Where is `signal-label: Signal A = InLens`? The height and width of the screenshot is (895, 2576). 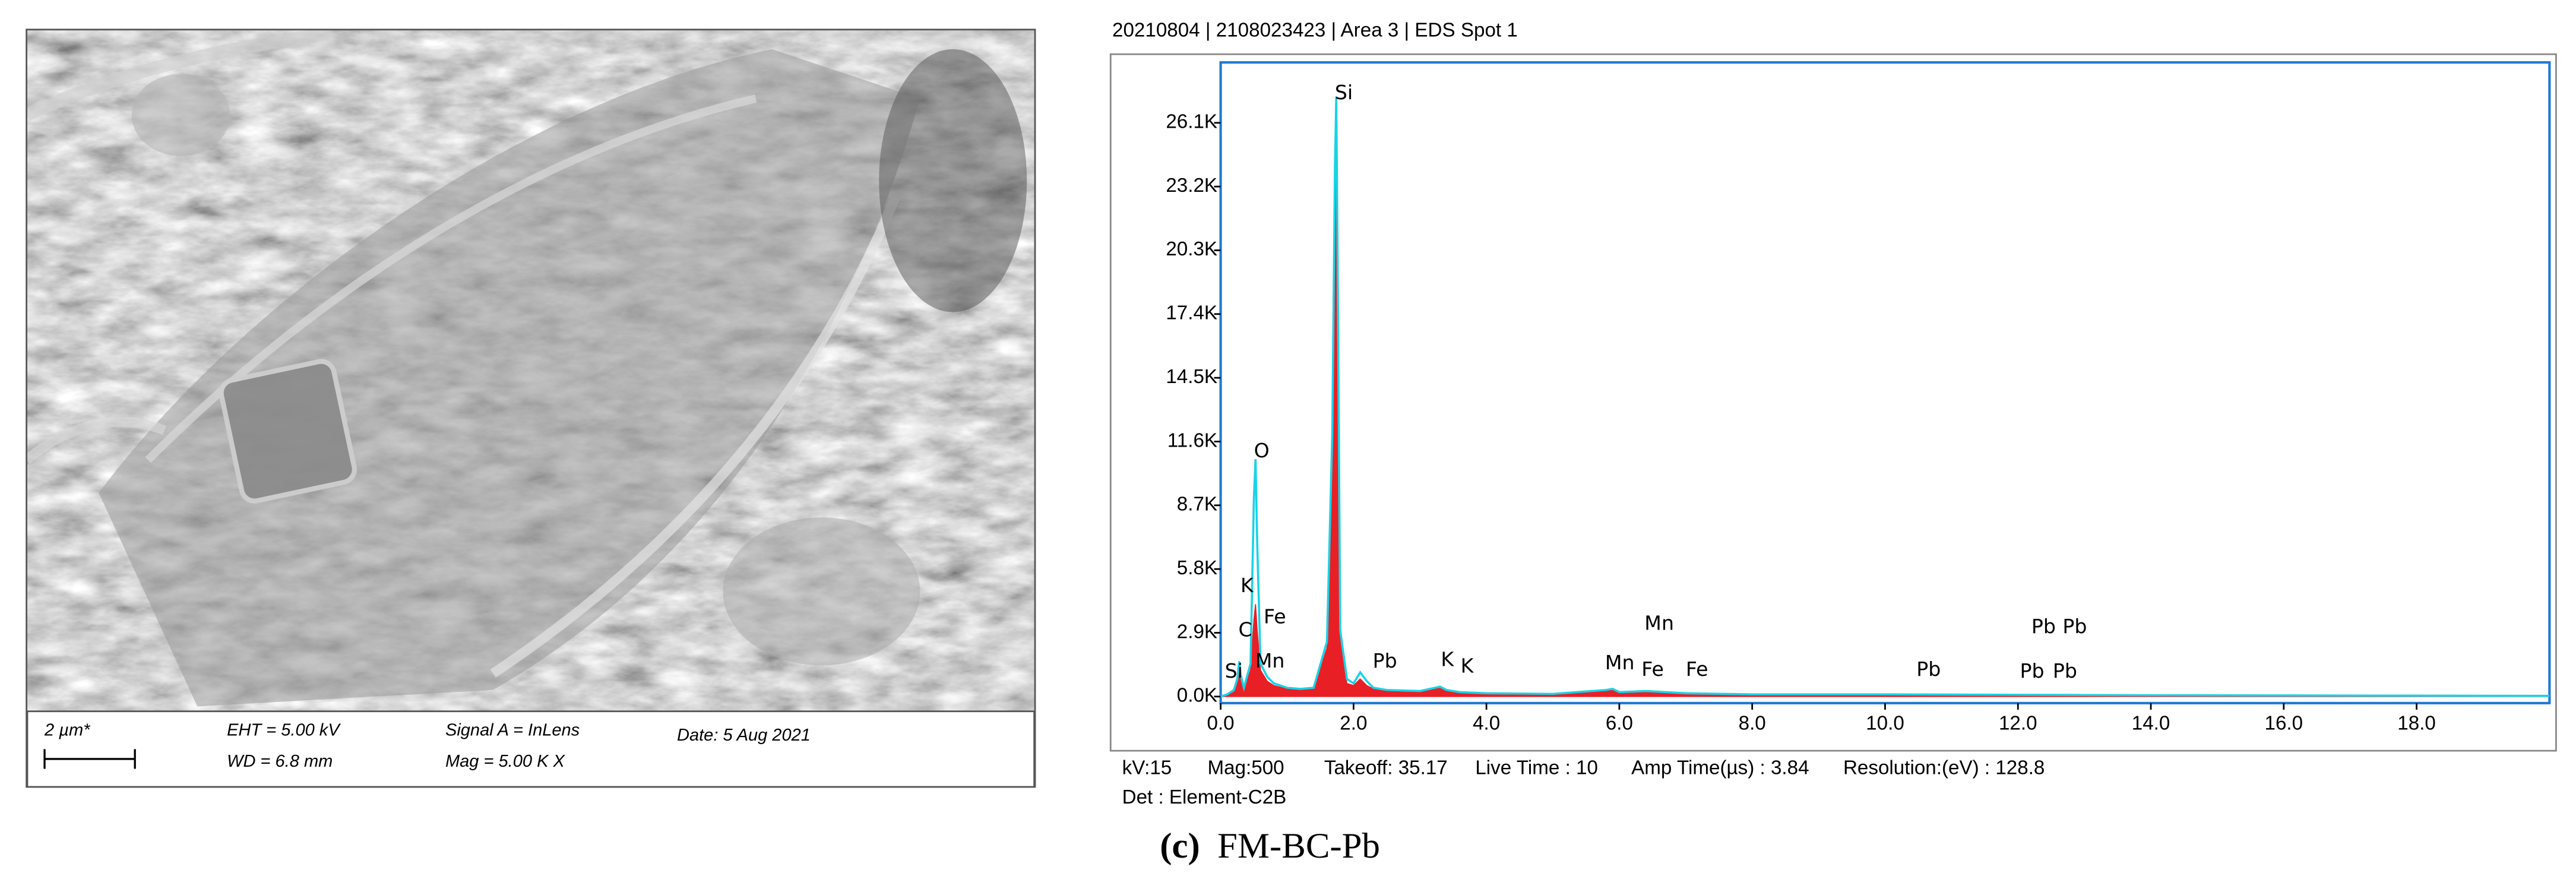
signal-label: Signal A = InLens is located at coordinates (512, 730).